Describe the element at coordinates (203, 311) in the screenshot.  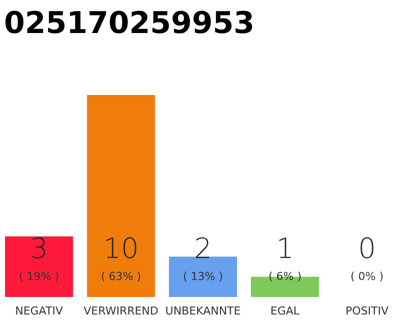
I see `x-tick-label: UNBEKANNTE` at that location.